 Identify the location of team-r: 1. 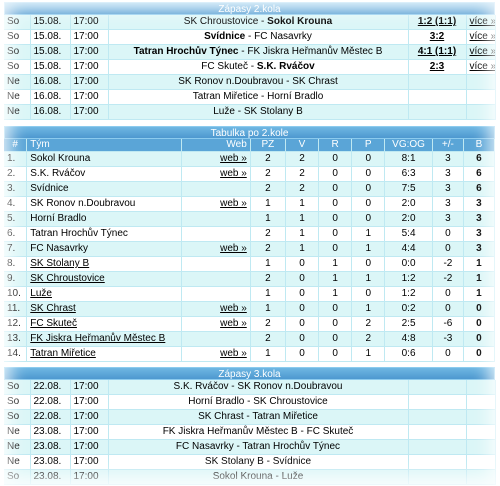
(335, 264).